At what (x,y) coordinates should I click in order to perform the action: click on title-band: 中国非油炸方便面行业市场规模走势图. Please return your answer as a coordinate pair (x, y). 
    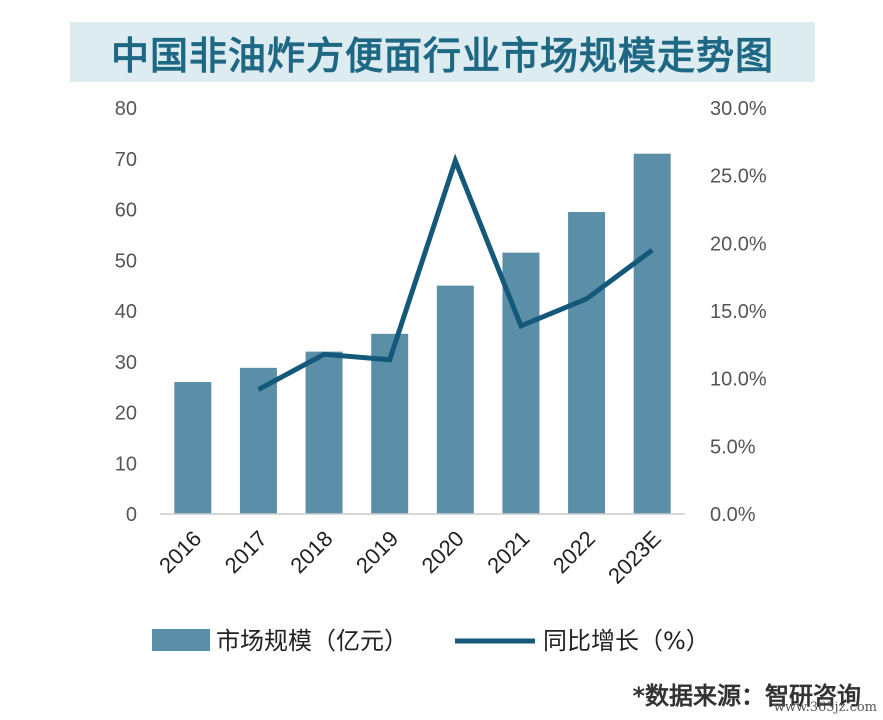
    Looking at the image, I should click on (442, 52).